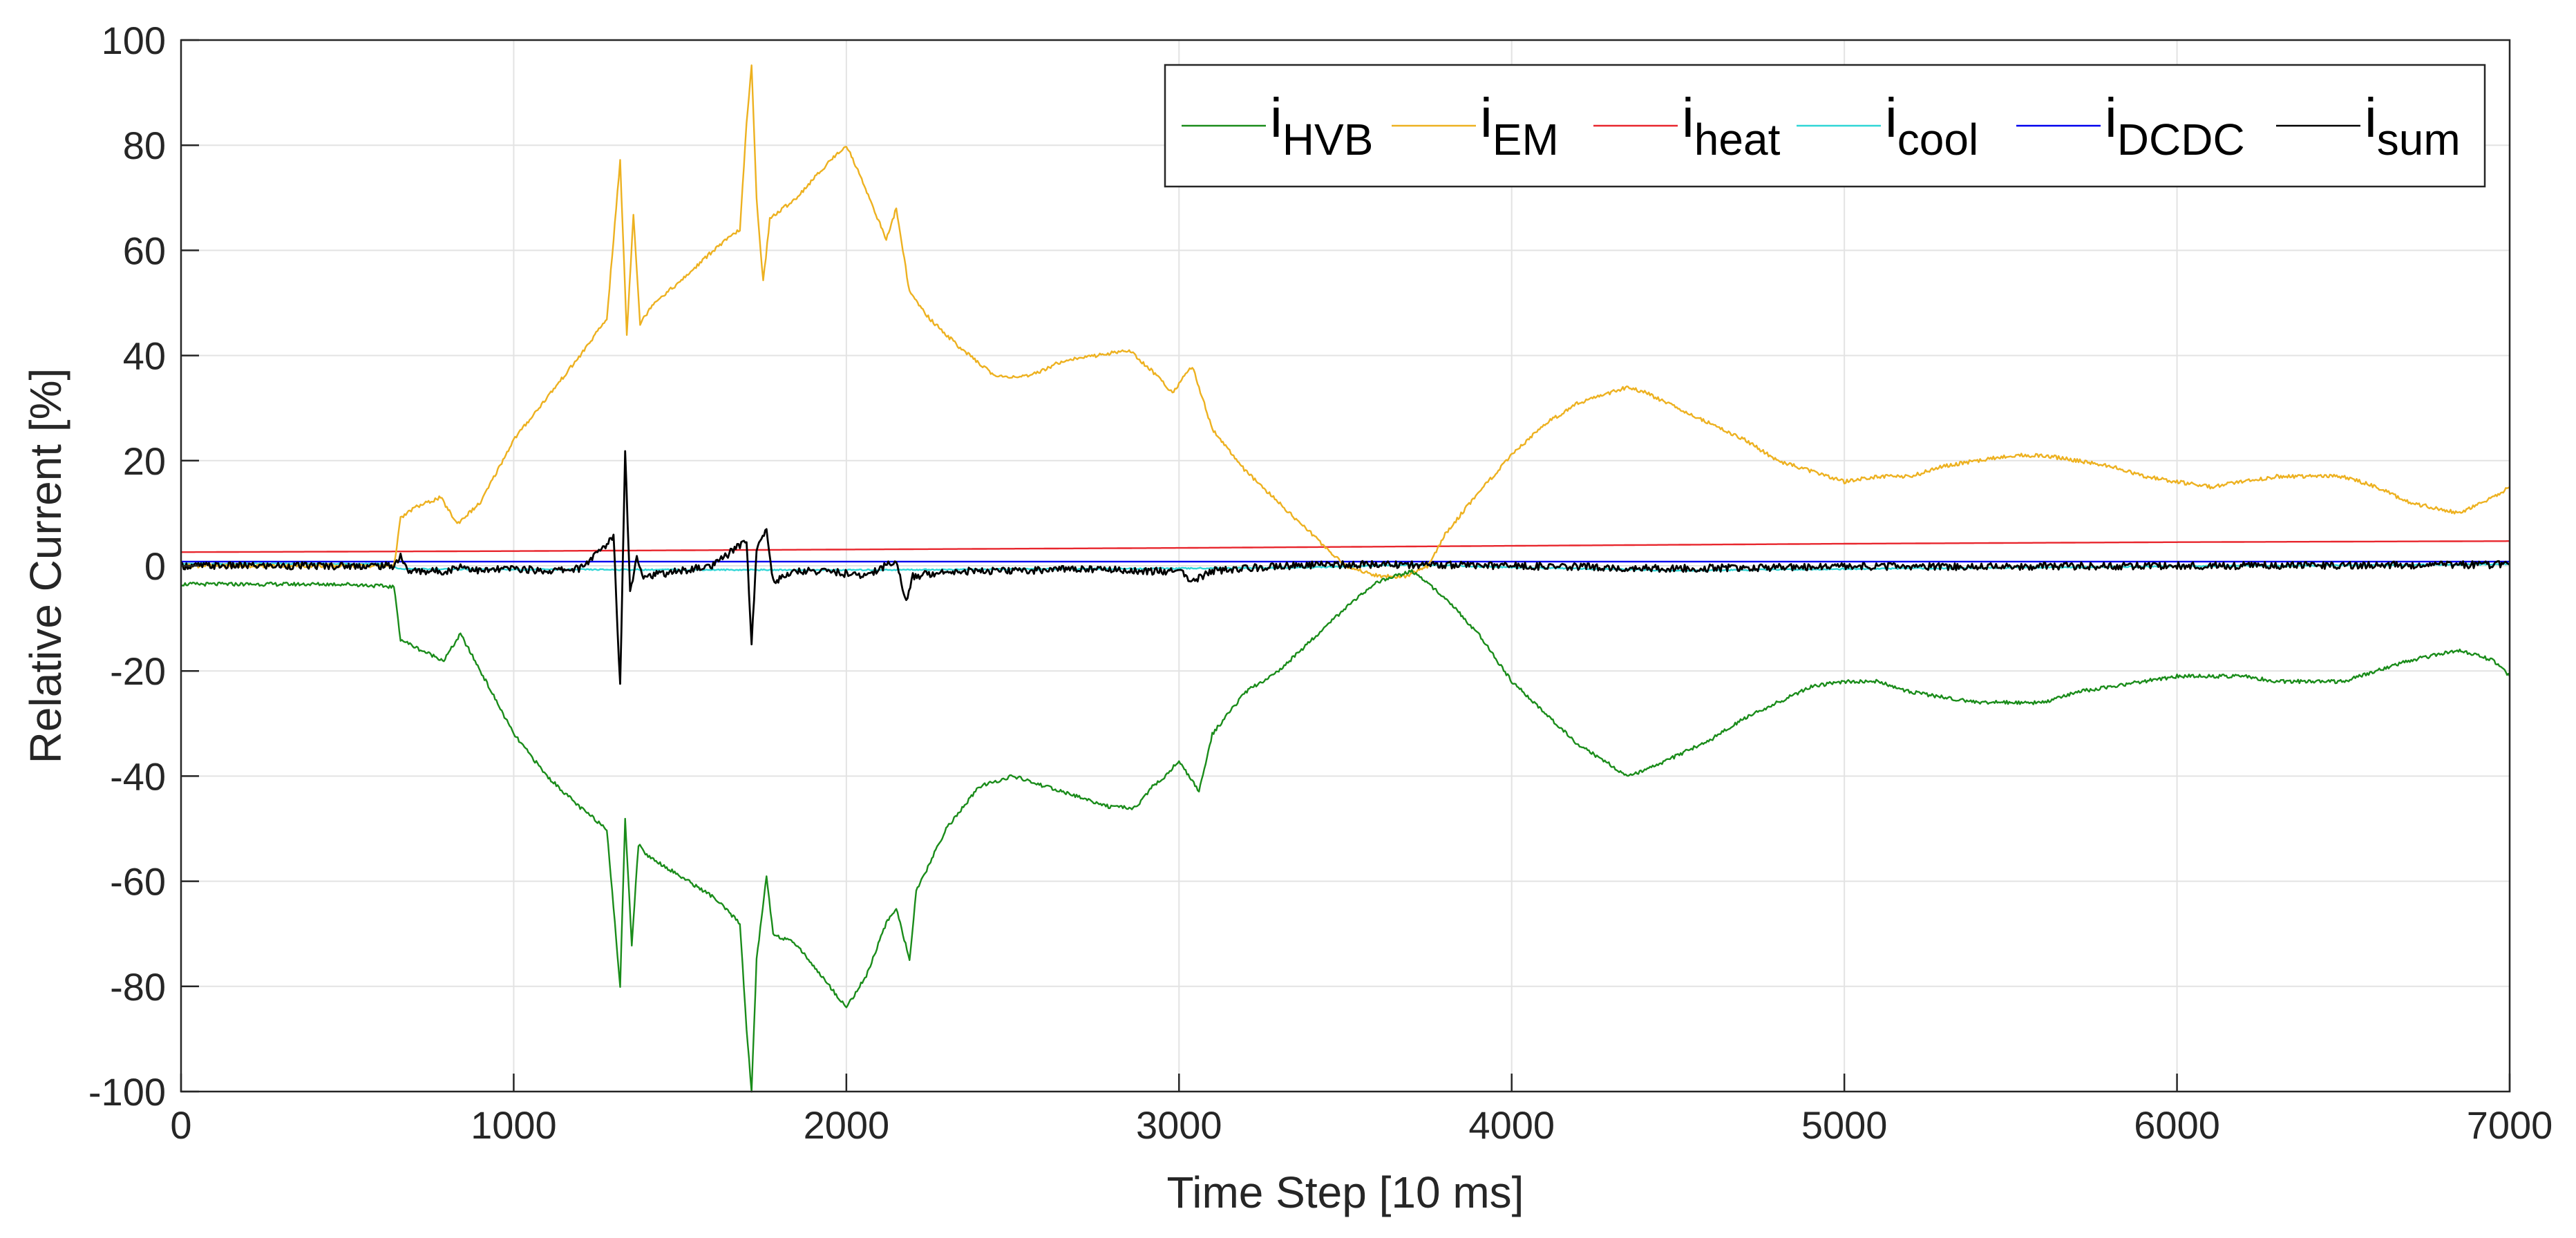 The height and width of the screenshot is (1238, 2576). What do you see at coordinates (155, 566) in the screenshot?
I see `y-tick-label-5: 0` at bounding box center [155, 566].